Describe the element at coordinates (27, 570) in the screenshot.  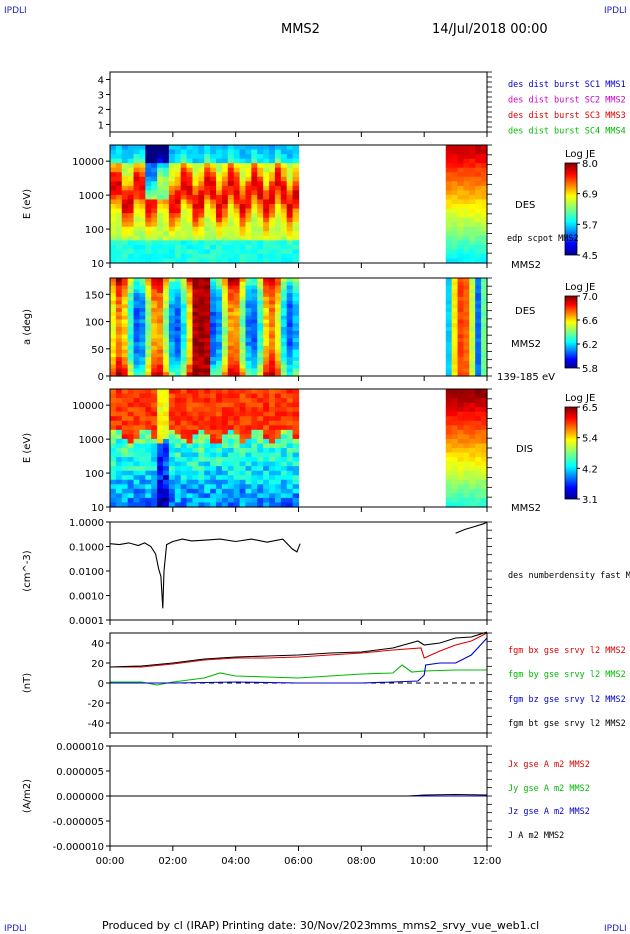
I see `y-axis-label: (cm^-3)` at that location.